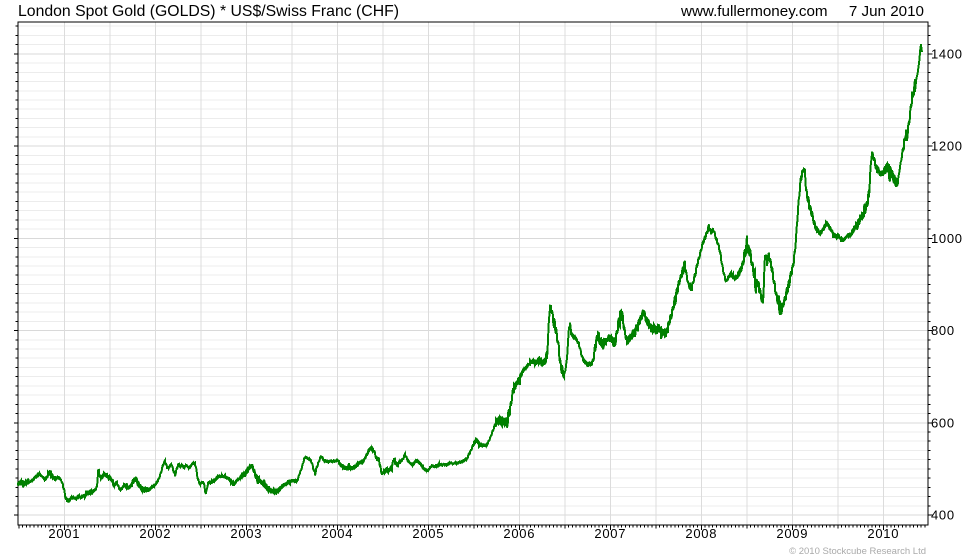  I want to click on svg-text: 2002, so click(155, 533).